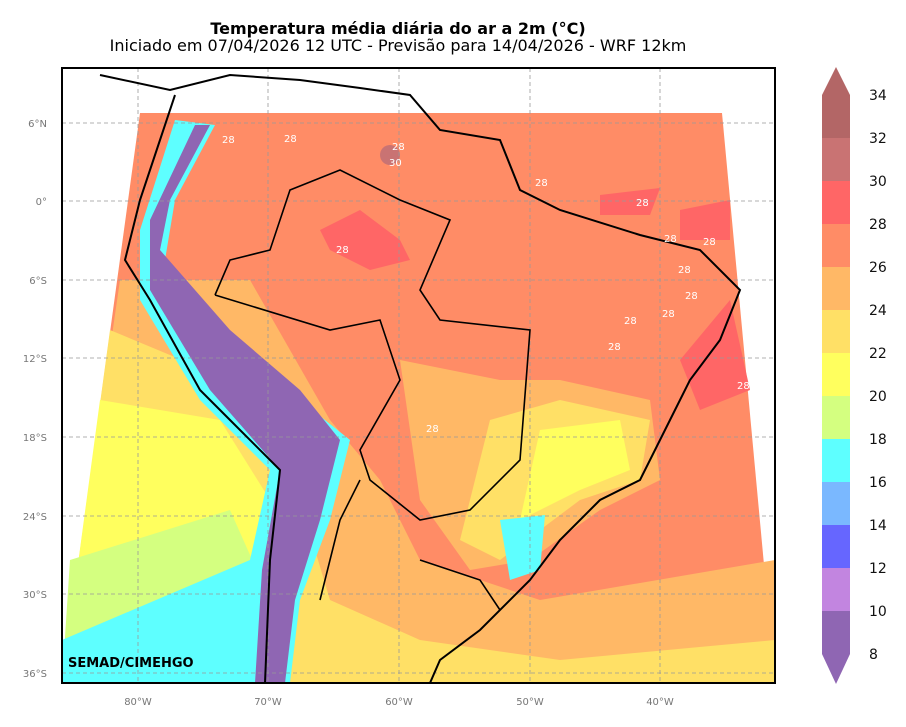  I want to click on lon-ticks: 80°W 70°W 60°W 50°W 40°W, so click(399, 702).